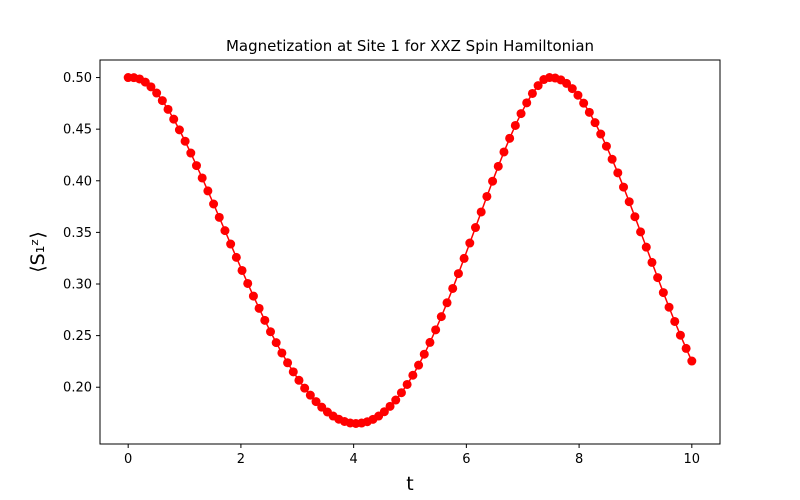 The image size is (800, 500). Describe the element at coordinates (353, 459) in the screenshot. I see `x-tick-label: 4` at that location.